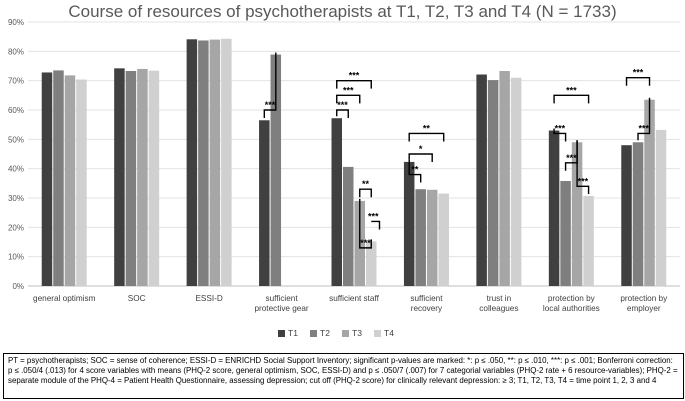 This screenshot has width=685, height=401. What do you see at coordinates (16, 257) in the screenshot?
I see `y-tick-label: 10%` at bounding box center [16, 257].